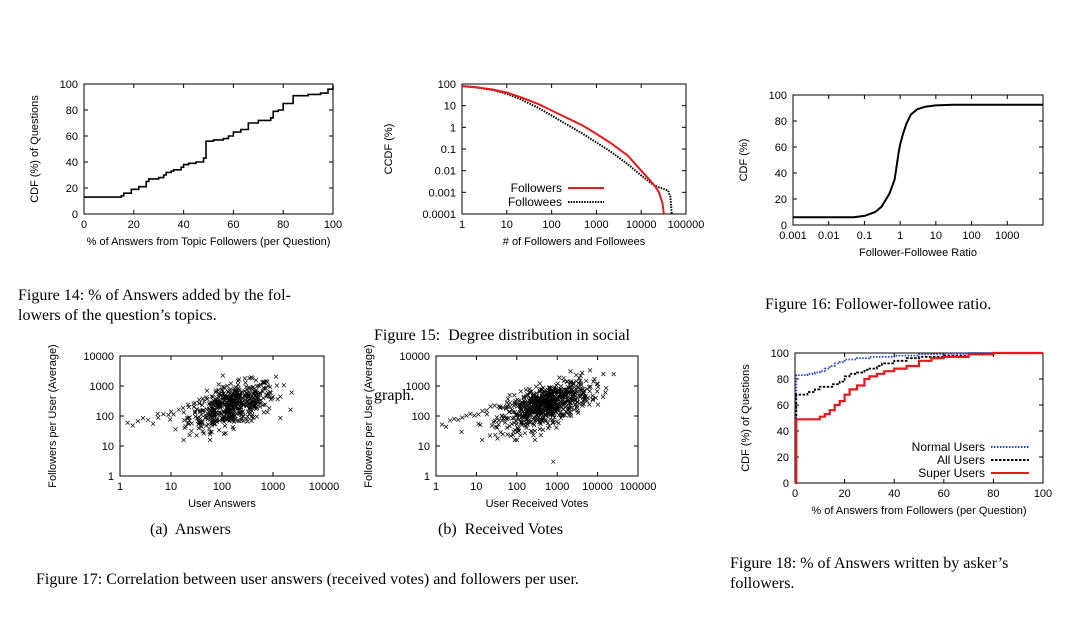 The image size is (1080, 629). What do you see at coordinates (414, 357) in the screenshot?
I see `fig17b-ytick-label: 10000` at bounding box center [414, 357].